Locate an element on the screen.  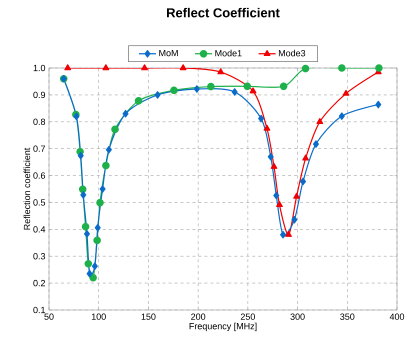
legend-label: MoM is located at coordinates (168, 53).